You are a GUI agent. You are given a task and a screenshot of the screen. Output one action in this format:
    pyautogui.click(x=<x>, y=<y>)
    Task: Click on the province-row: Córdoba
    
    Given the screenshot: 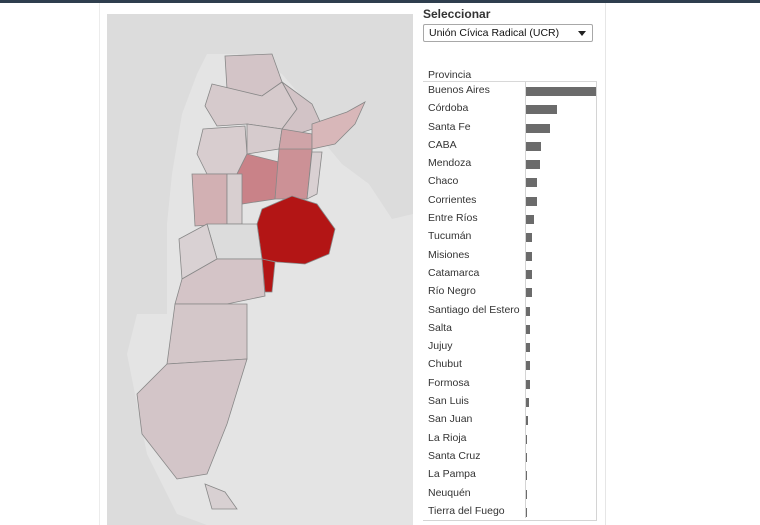 What is the action you would take?
    pyautogui.click(x=510, y=109)
    